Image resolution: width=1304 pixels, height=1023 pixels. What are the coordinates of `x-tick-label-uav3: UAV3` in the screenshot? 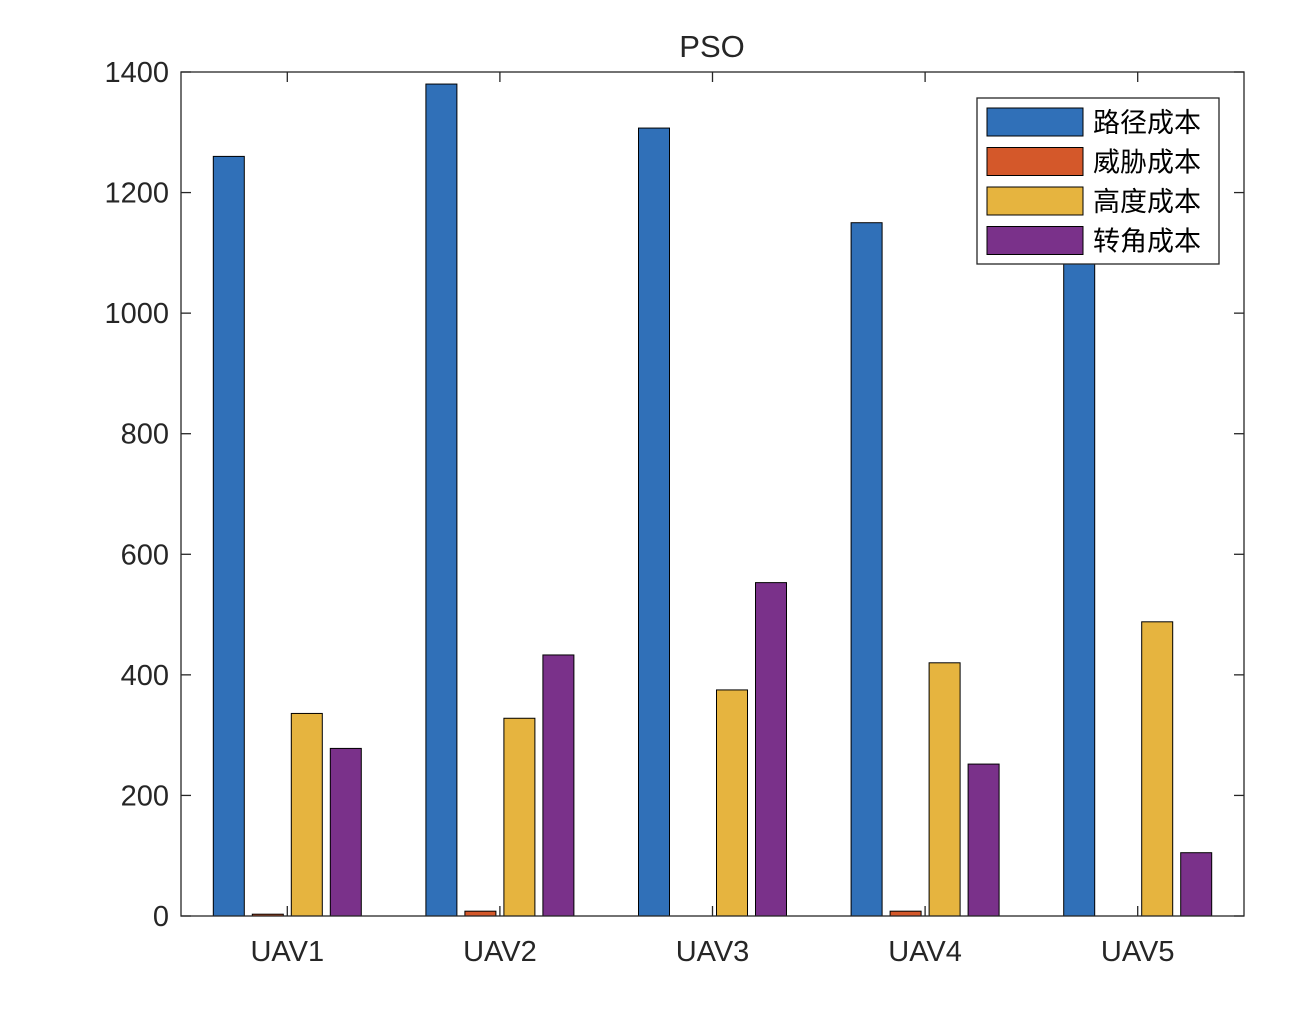 It's located at (713, 952).